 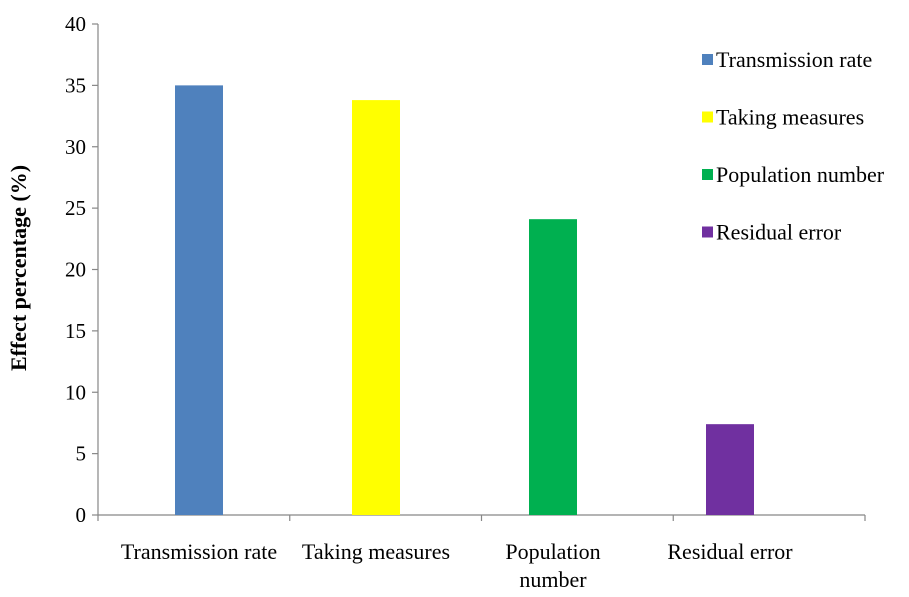 I want to click on y-tick-labels: 0 5 10 15 20 25 30 35 40, so click(x=75, y=269).